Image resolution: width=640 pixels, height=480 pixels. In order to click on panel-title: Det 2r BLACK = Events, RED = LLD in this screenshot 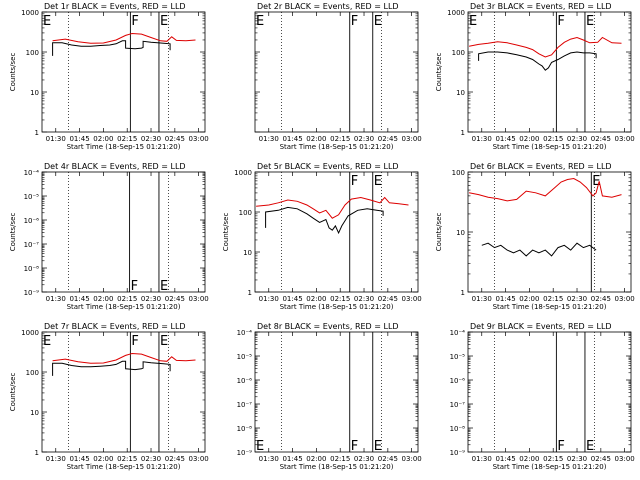, I will do `click(328, 6)`.